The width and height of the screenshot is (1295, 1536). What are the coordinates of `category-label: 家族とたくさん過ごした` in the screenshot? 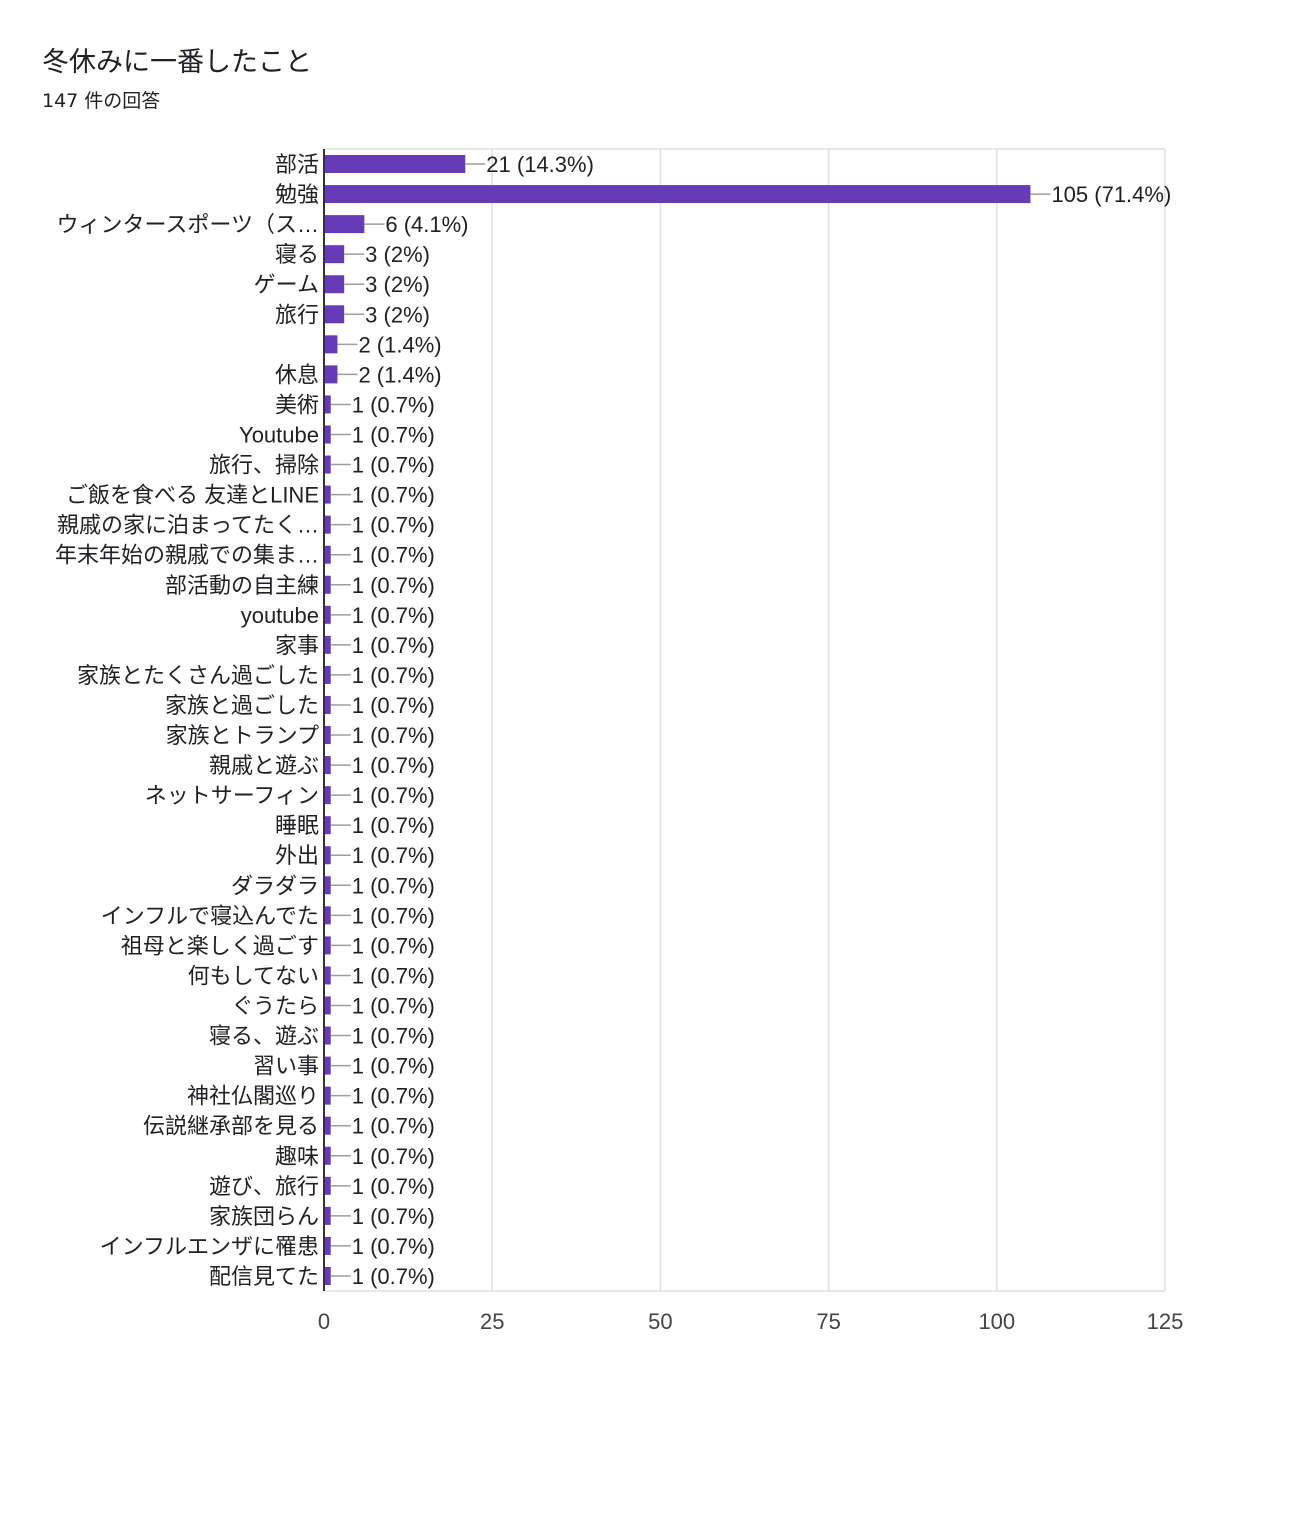 It's located at (198, 675).